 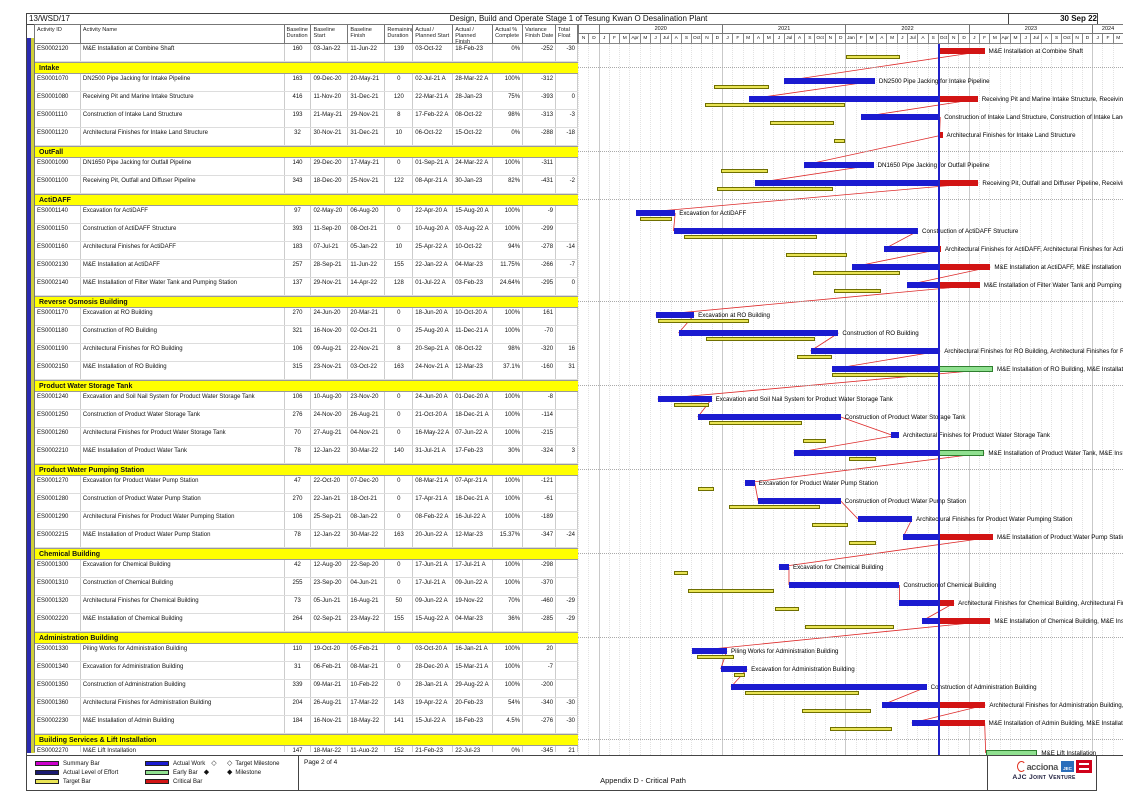 What do you see at coordinates (540, 136) in the screenshot?
I see `cell: -288` at bounding box center [540, 136].